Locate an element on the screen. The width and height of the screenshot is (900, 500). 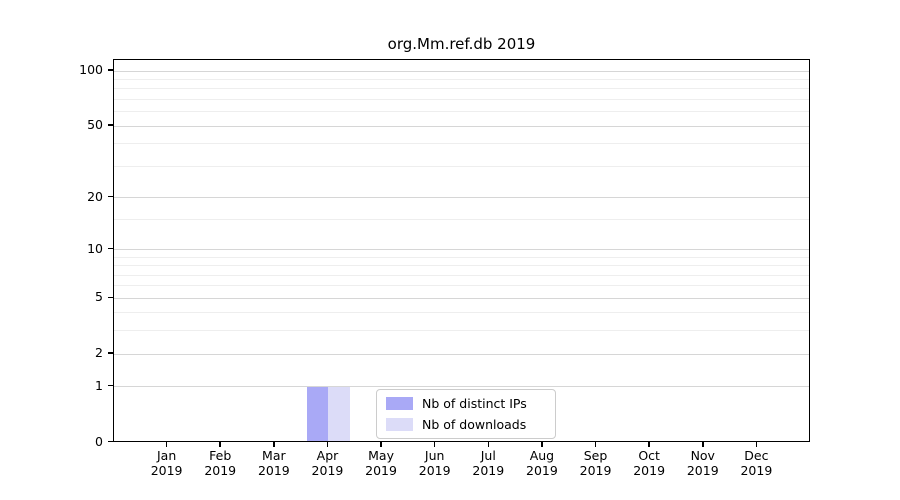
y-tick-label: 20 is located at coordinates (95, 196).